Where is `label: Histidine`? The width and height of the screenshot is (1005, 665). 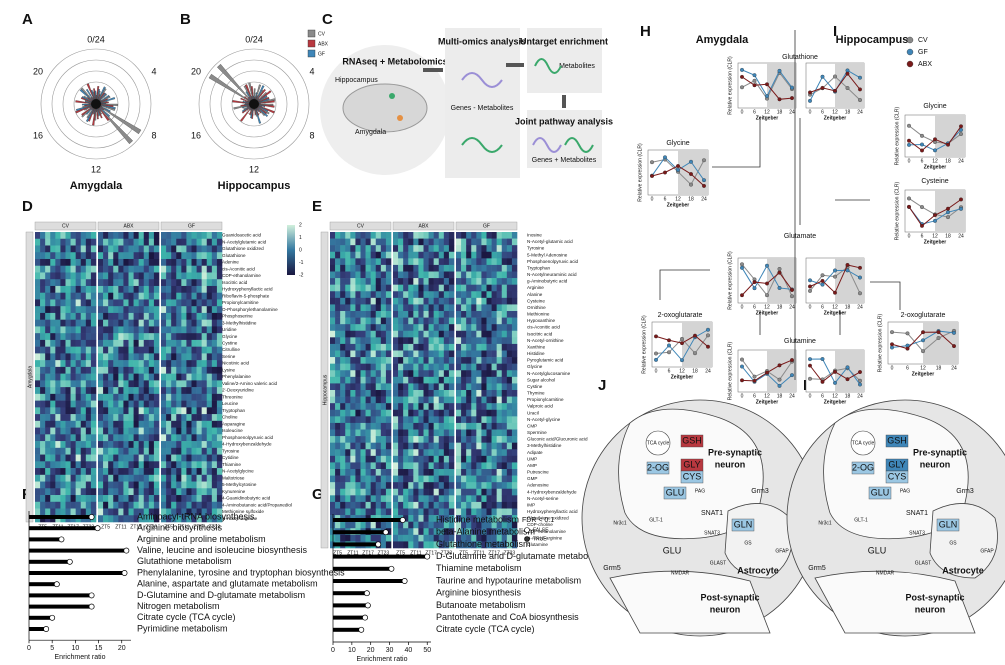
label: Histidine is located at coordinates (536, 353).